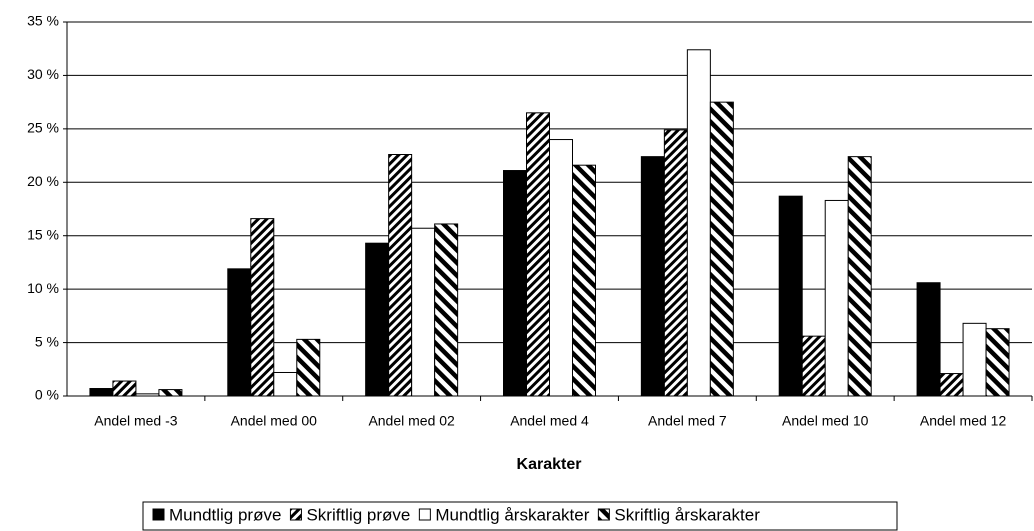  I want to click on y-tick-label: 0 %, so click(47, 395).